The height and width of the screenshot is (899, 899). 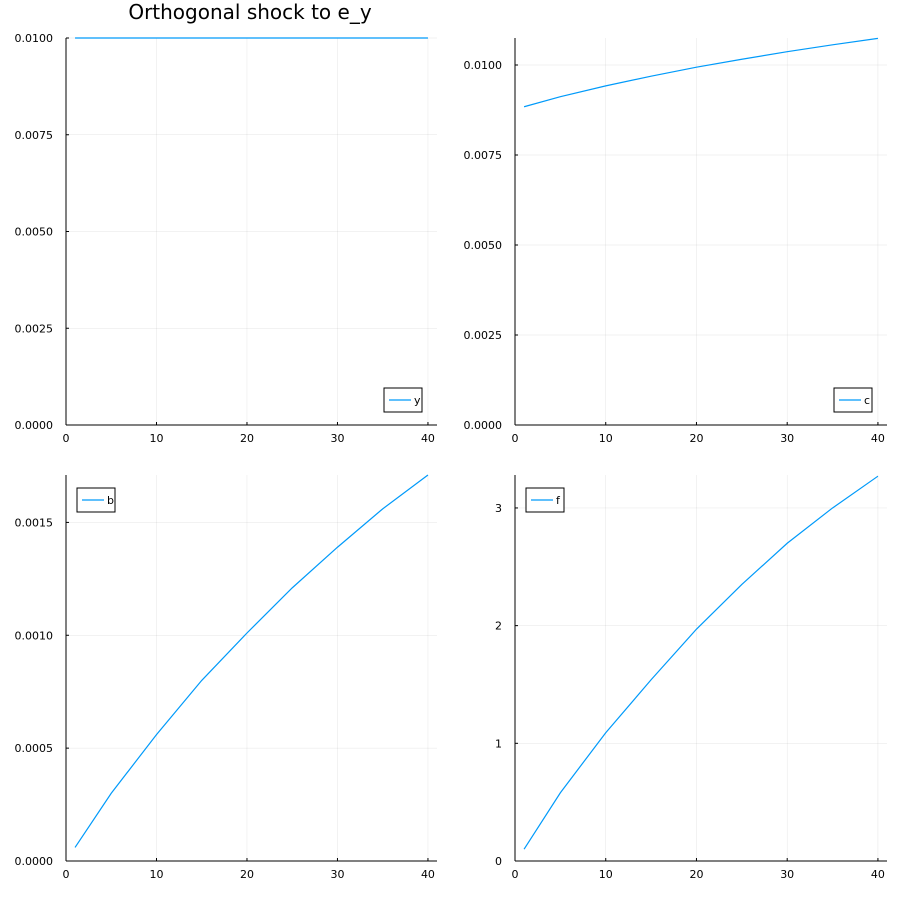 What do you see at coordinates (853, 400) in the screenshot?
I see `legend: c` at bounding box center [853, 400].